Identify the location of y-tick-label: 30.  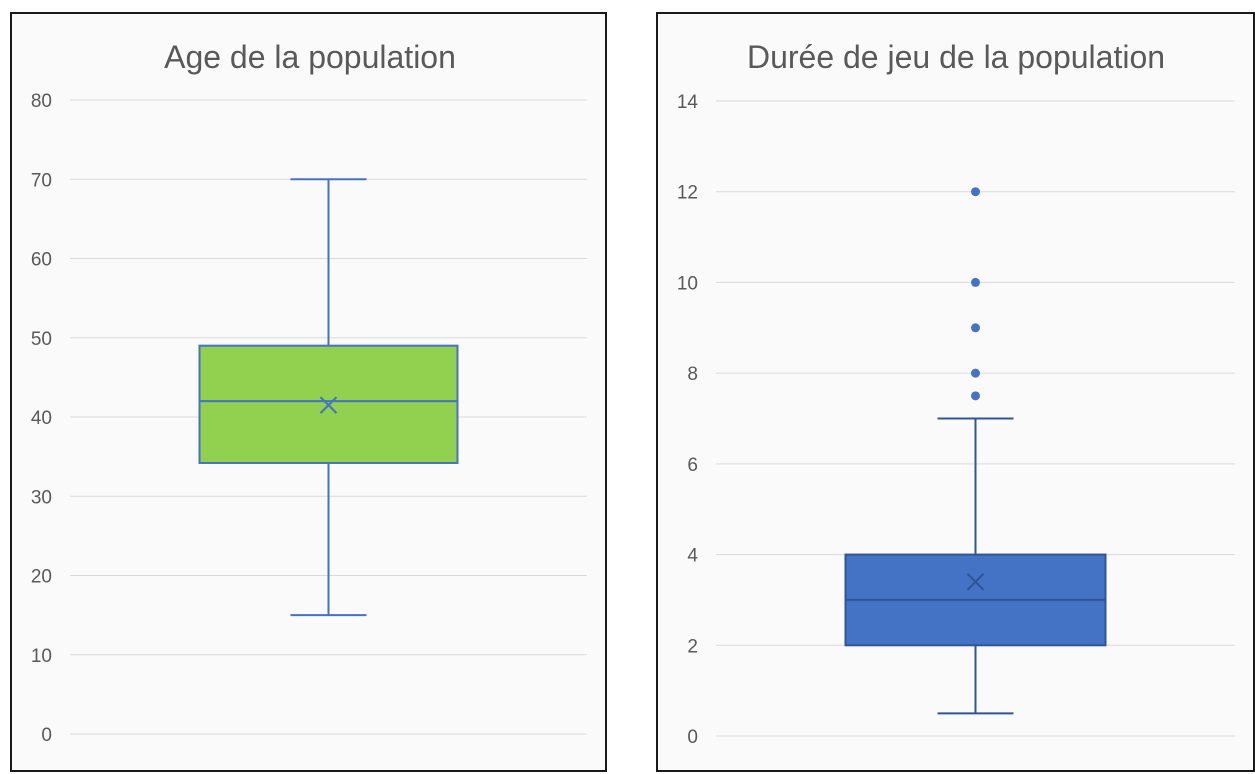
(41, 497).